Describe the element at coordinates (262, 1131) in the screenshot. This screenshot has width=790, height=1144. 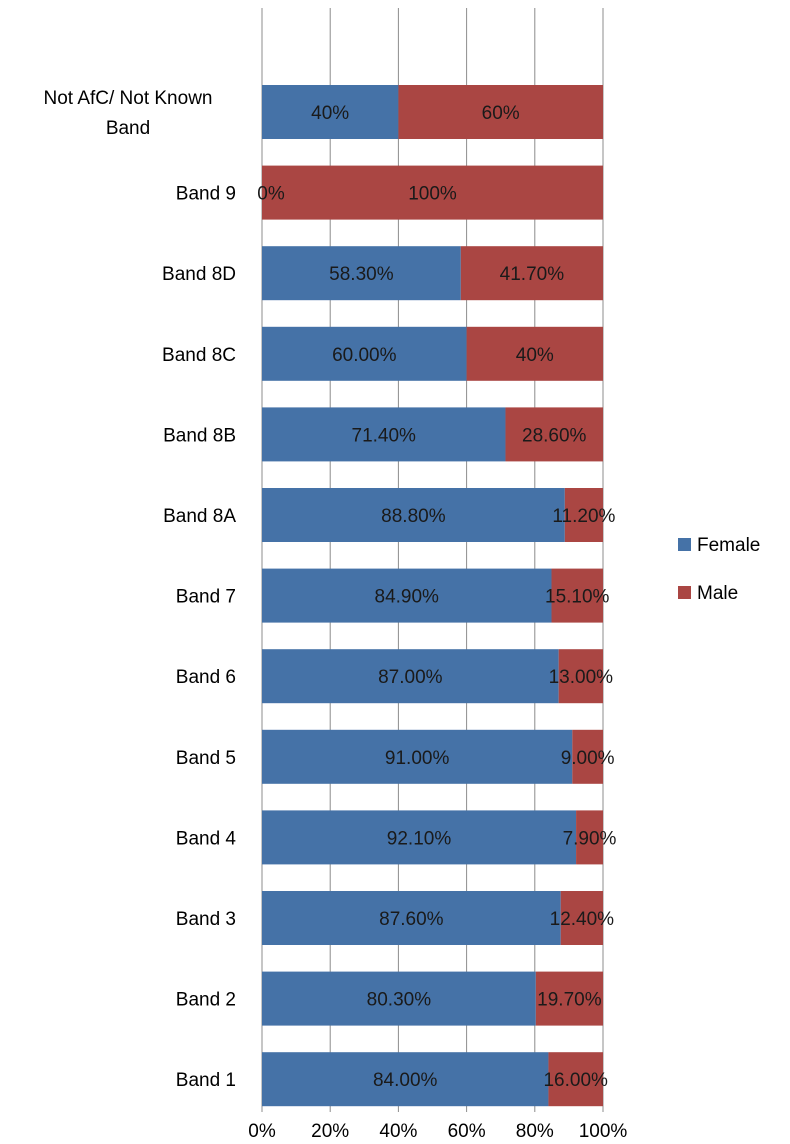
I see `x-tick-label: 0%` at that location.